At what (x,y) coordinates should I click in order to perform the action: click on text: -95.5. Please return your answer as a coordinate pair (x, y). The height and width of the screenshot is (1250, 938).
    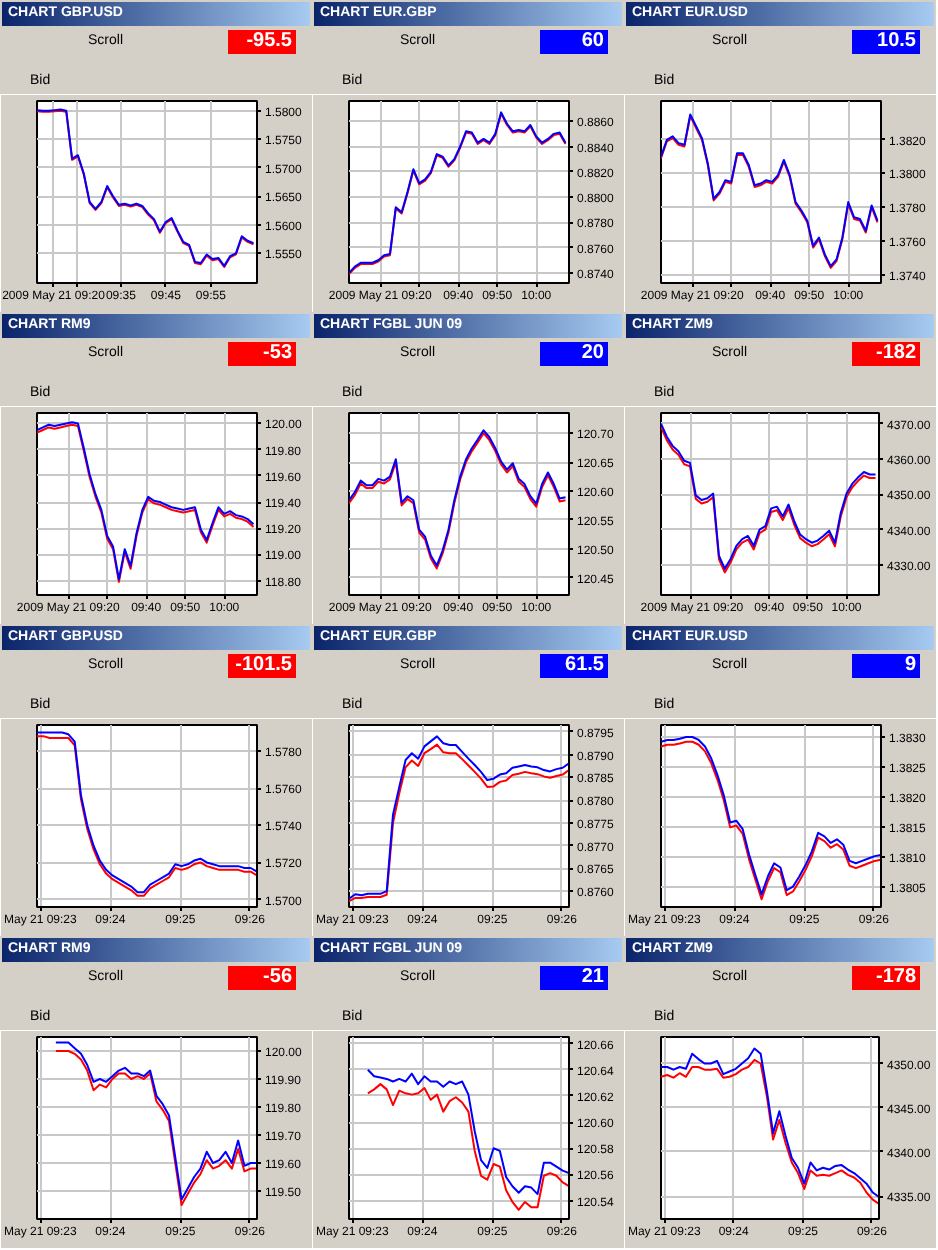
    Looking at the image, I should click on (262, 42).